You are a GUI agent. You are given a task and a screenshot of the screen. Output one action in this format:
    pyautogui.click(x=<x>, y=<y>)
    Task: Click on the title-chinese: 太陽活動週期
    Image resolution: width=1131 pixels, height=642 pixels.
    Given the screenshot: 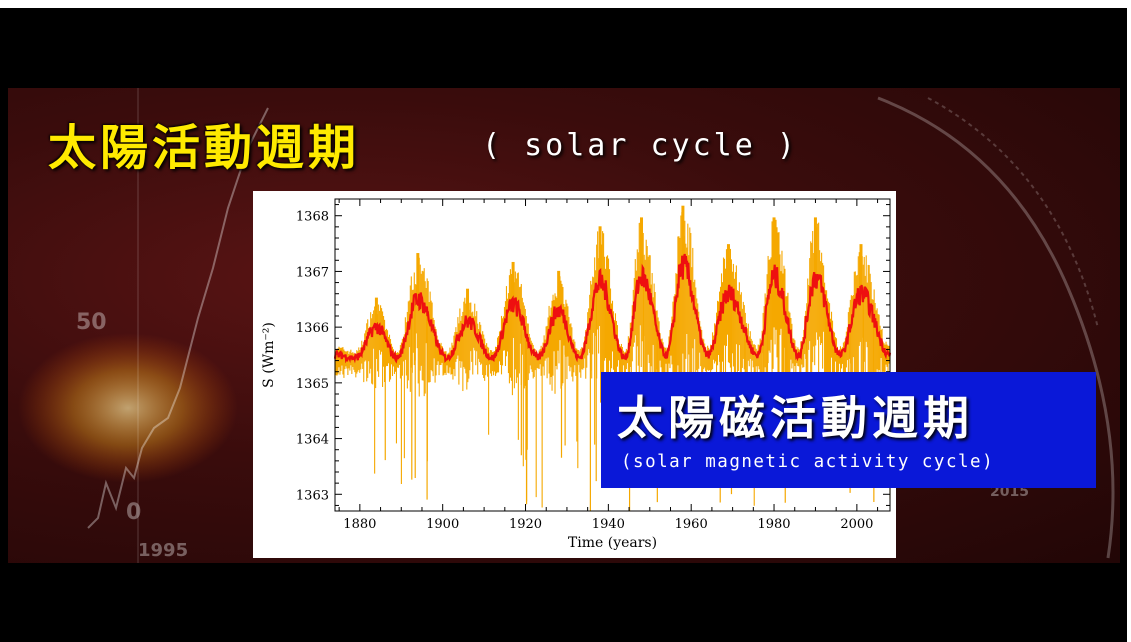 What is the action you would take?
    pyautogui.click(x=204, y=148)
    